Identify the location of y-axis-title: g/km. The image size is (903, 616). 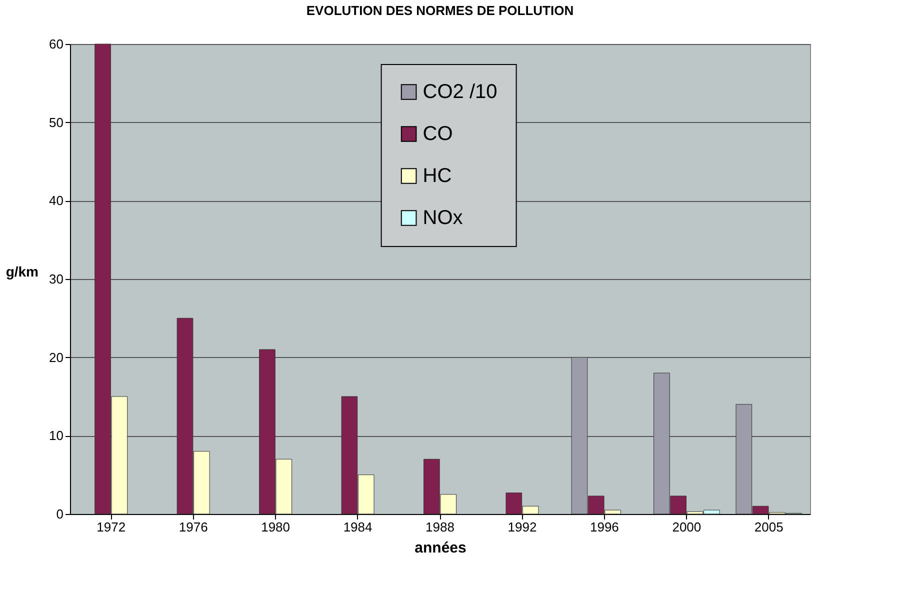
(22, 272).